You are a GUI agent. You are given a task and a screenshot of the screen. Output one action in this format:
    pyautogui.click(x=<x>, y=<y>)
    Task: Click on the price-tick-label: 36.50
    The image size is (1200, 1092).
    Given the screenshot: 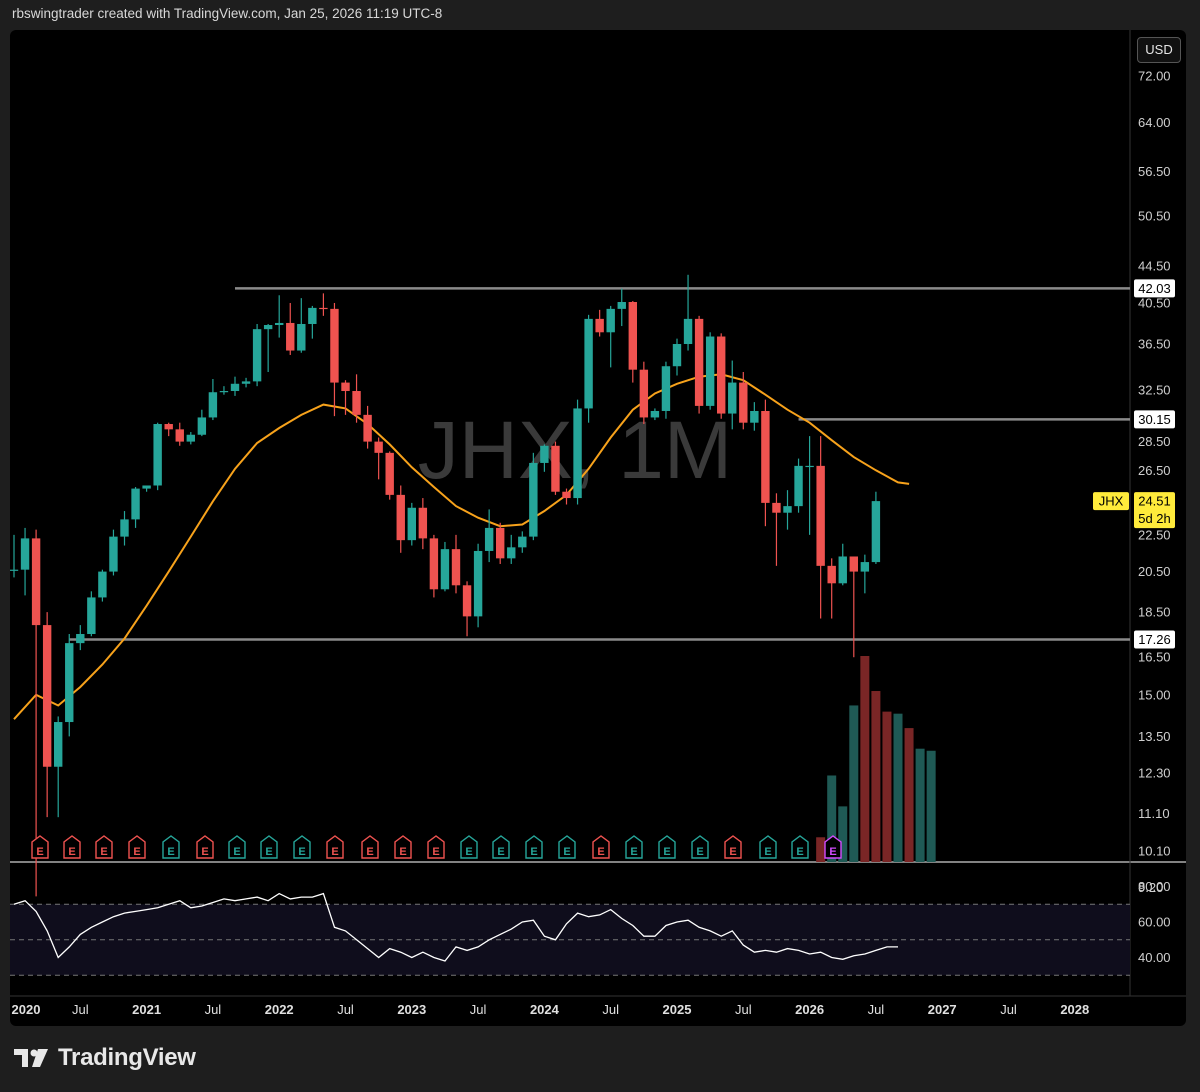 What is the action you would take?
    pyautogui.click(x=1154, y=344)
    